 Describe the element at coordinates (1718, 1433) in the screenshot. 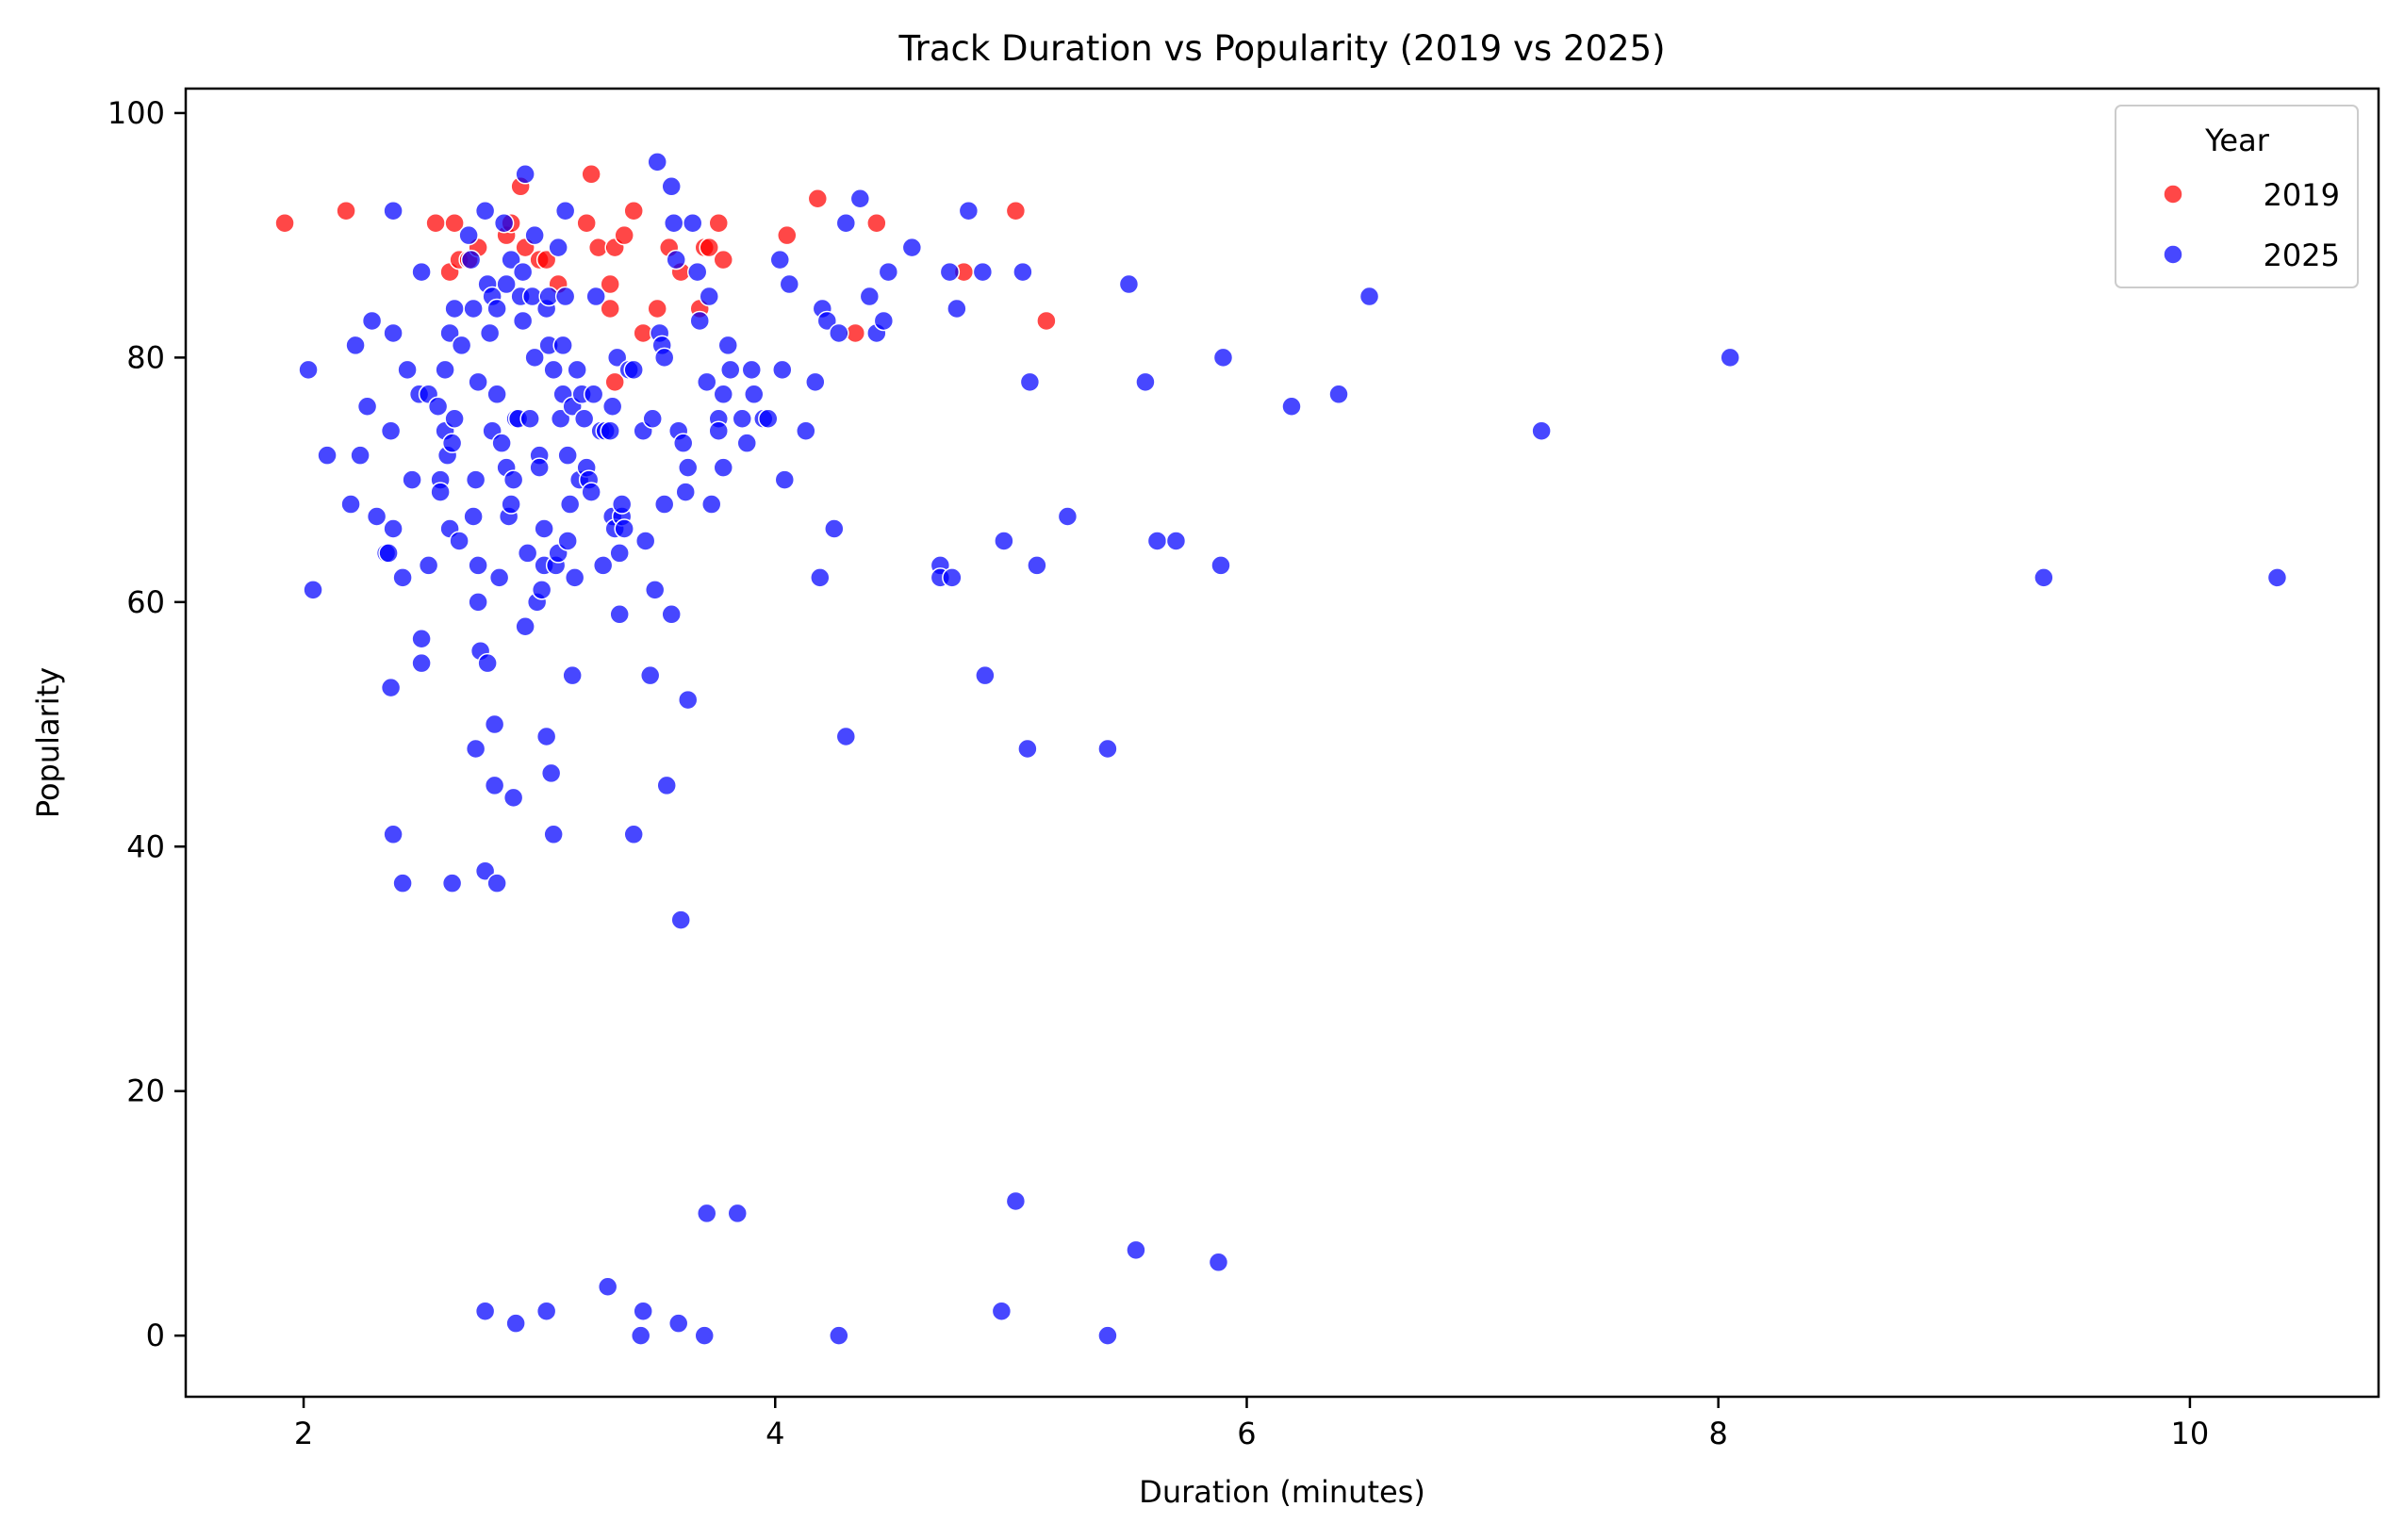

I see `x-tick-label: 8` at that location.